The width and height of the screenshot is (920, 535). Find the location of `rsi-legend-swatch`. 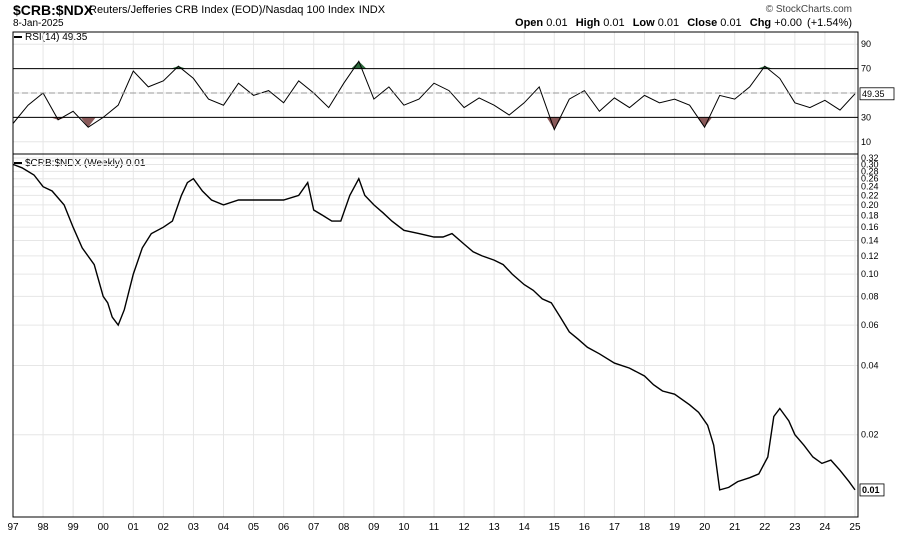

rsi-legend-swatch is located at coordinates (18, 37).